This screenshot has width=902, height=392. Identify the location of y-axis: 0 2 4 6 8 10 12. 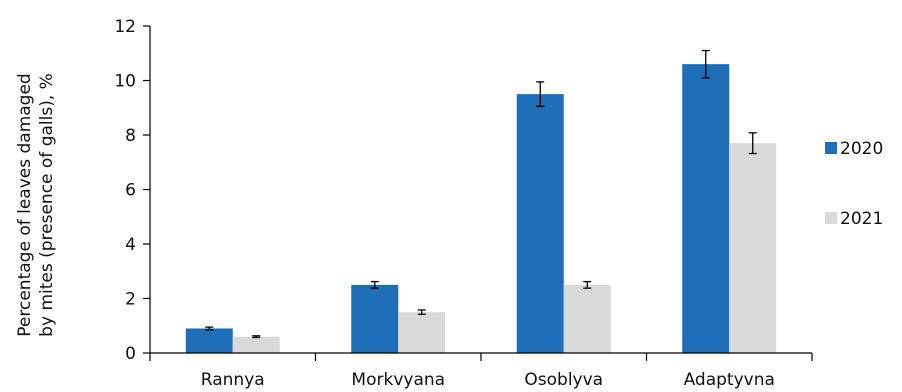
(132, 190).